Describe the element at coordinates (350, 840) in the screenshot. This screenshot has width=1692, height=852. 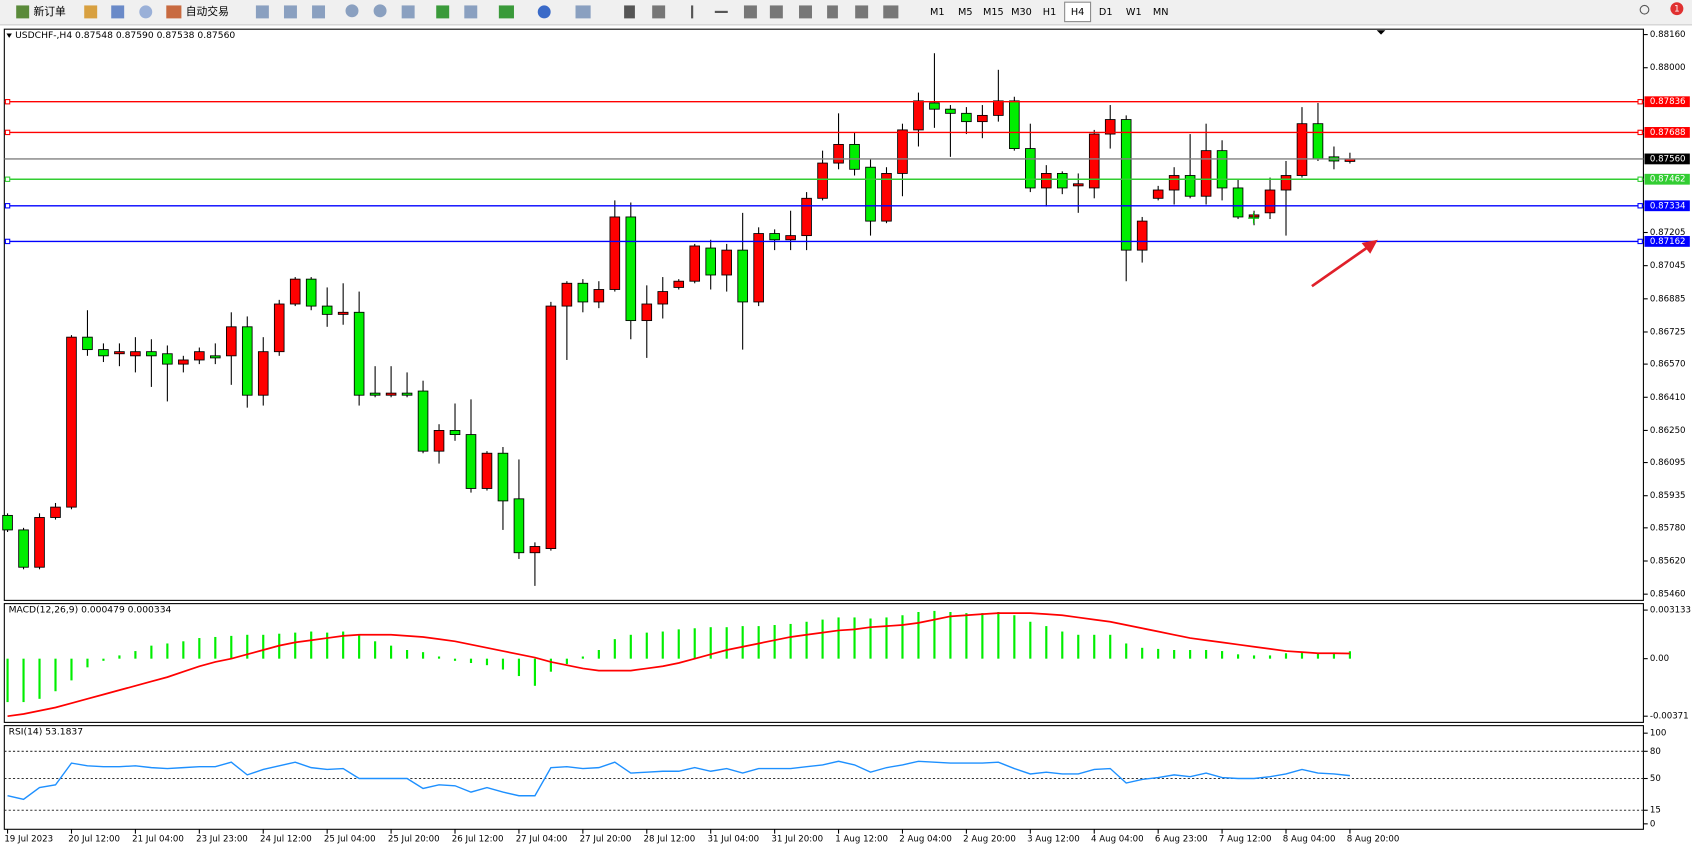
I see `x-tick-label: 25 Jul 04:00` at that location.